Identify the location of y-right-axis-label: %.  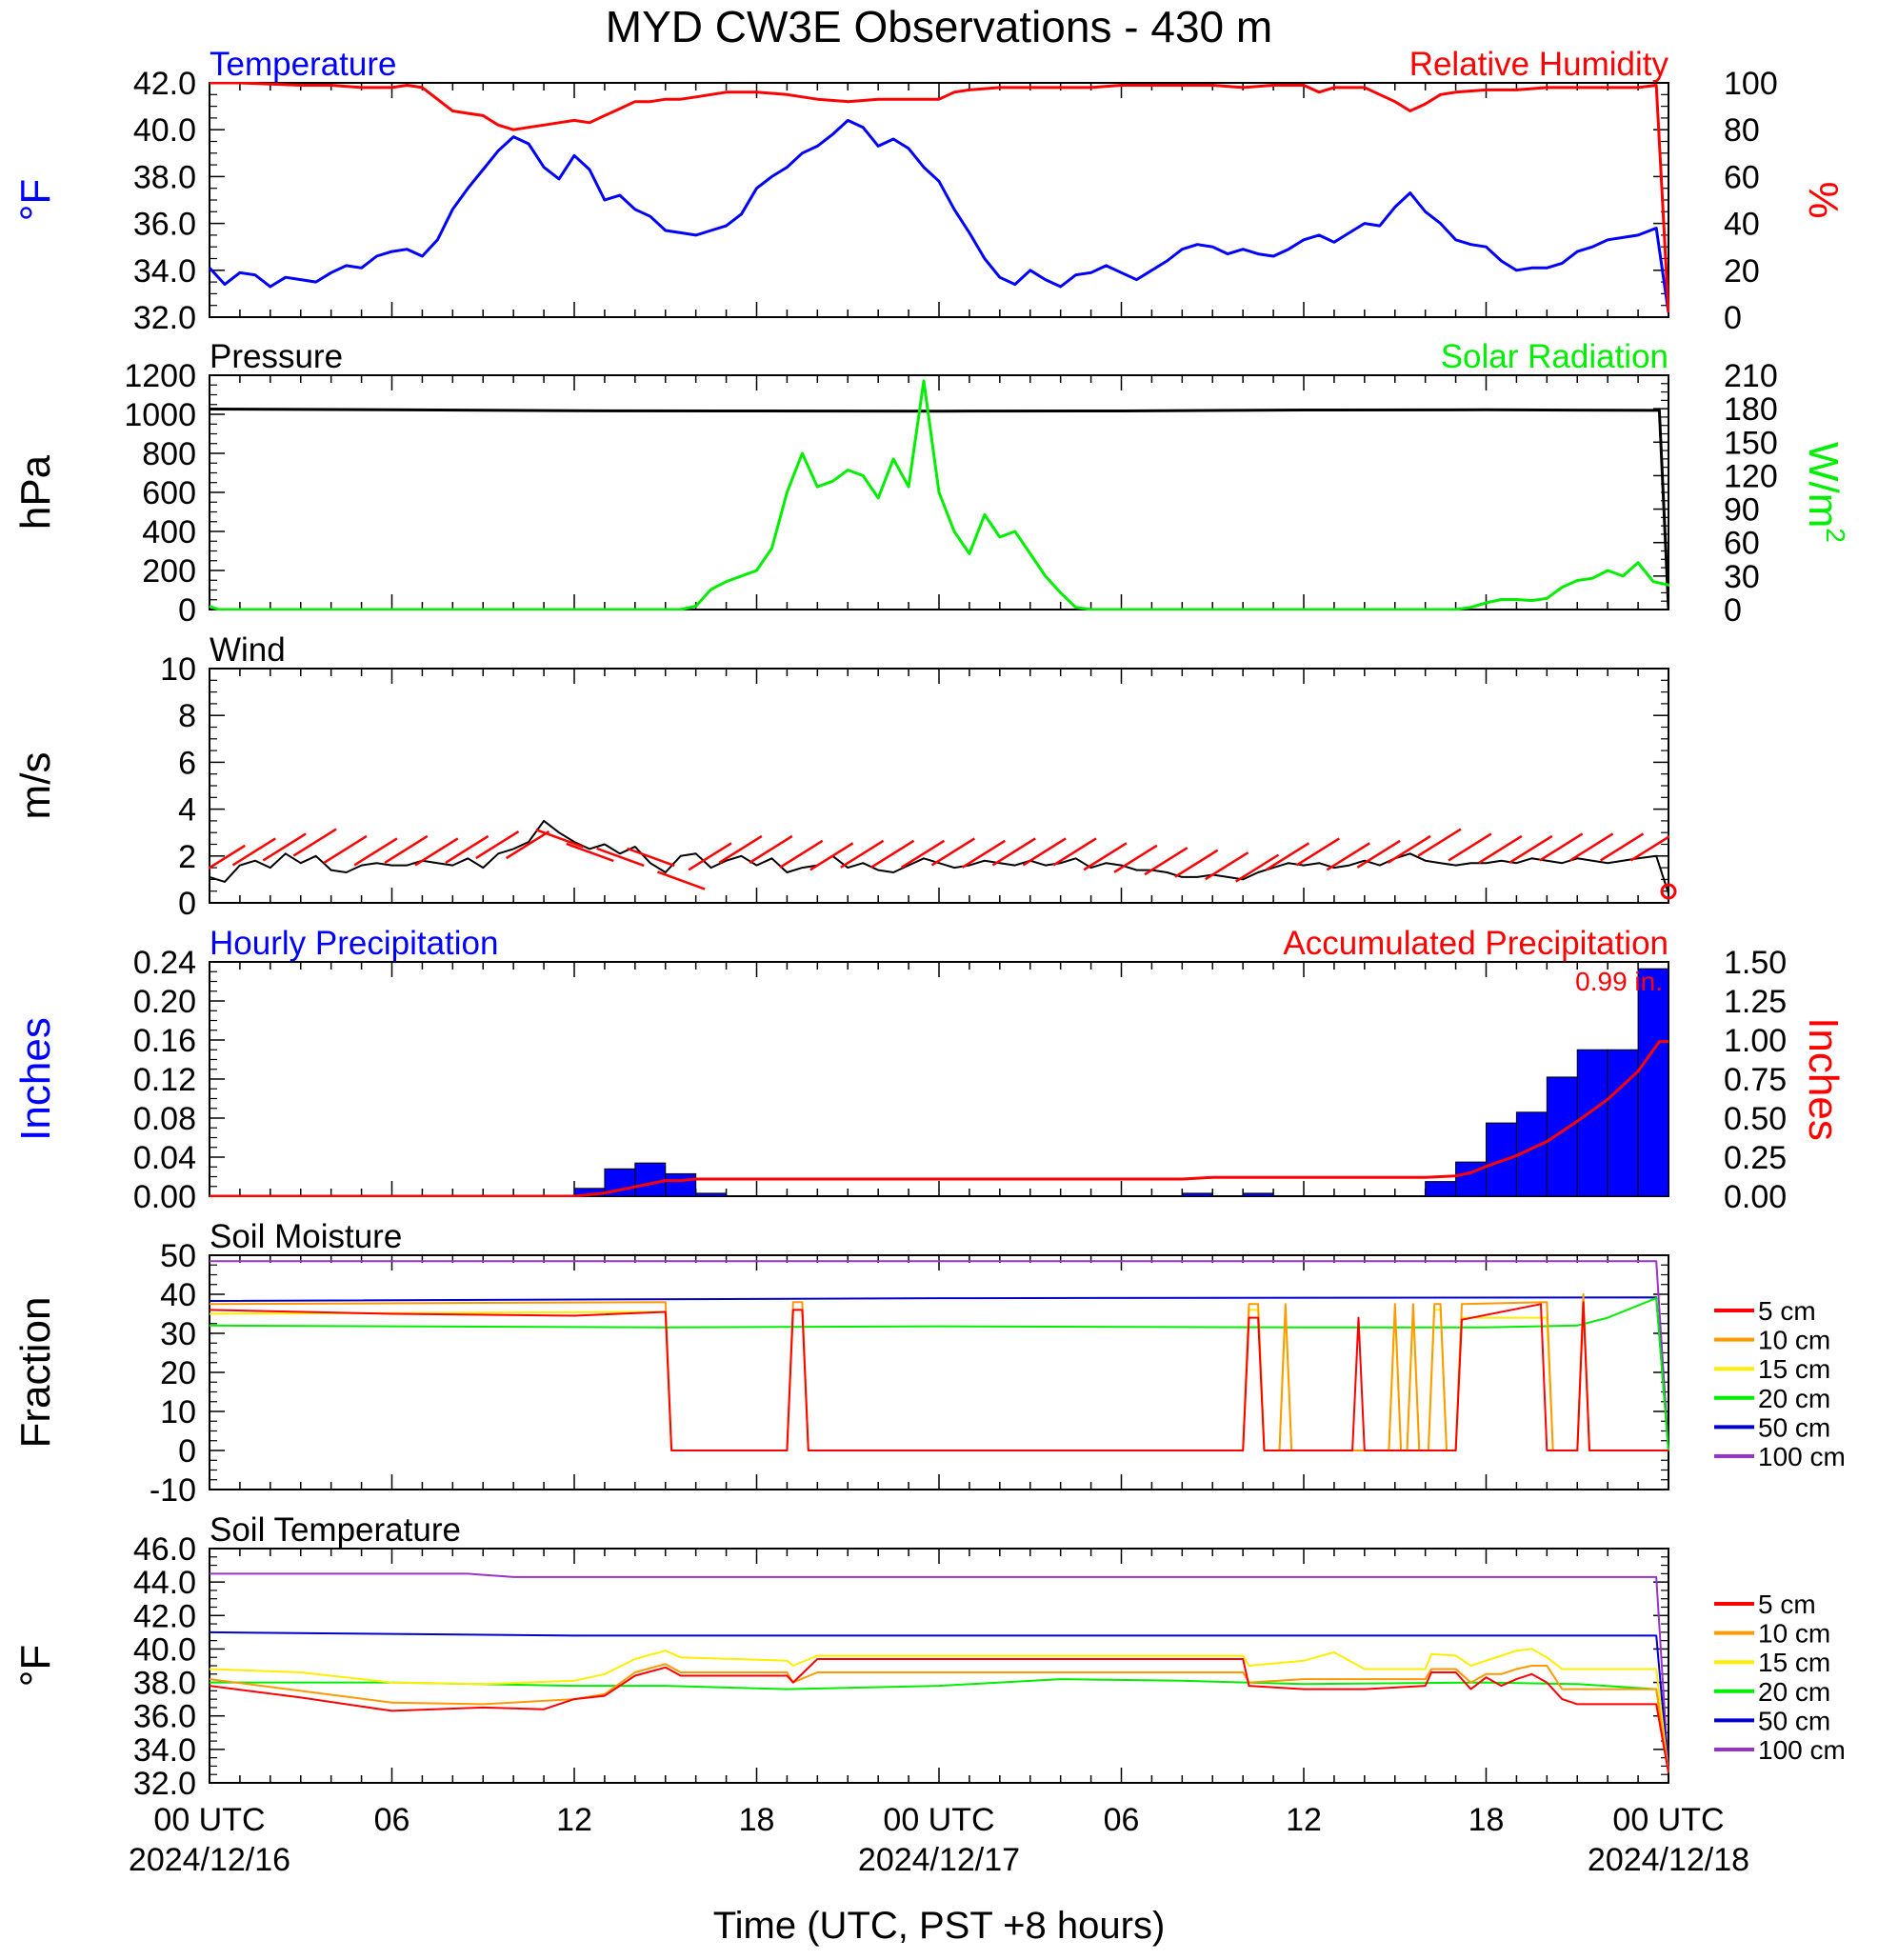
(1823, 199).